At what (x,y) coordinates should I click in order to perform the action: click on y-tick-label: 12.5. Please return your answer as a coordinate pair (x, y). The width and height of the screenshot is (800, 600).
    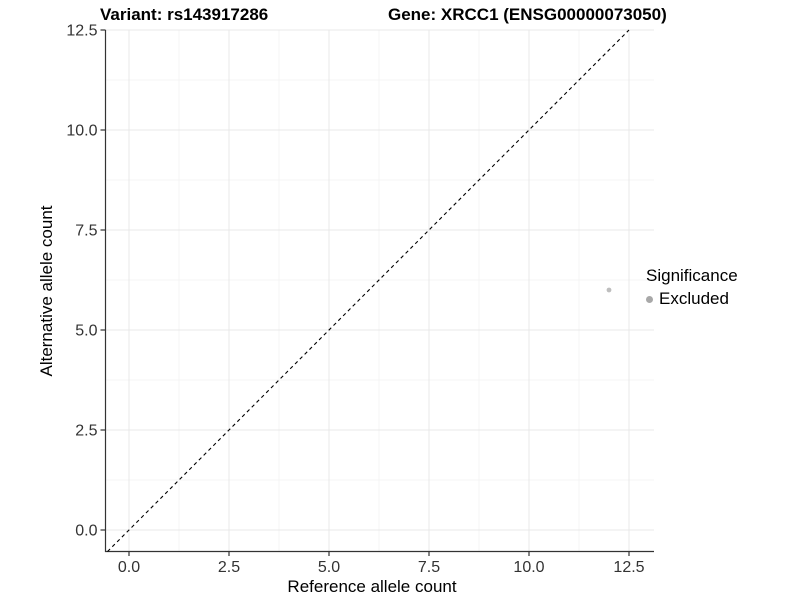
    Looking at the image, I should click on (81, 31).